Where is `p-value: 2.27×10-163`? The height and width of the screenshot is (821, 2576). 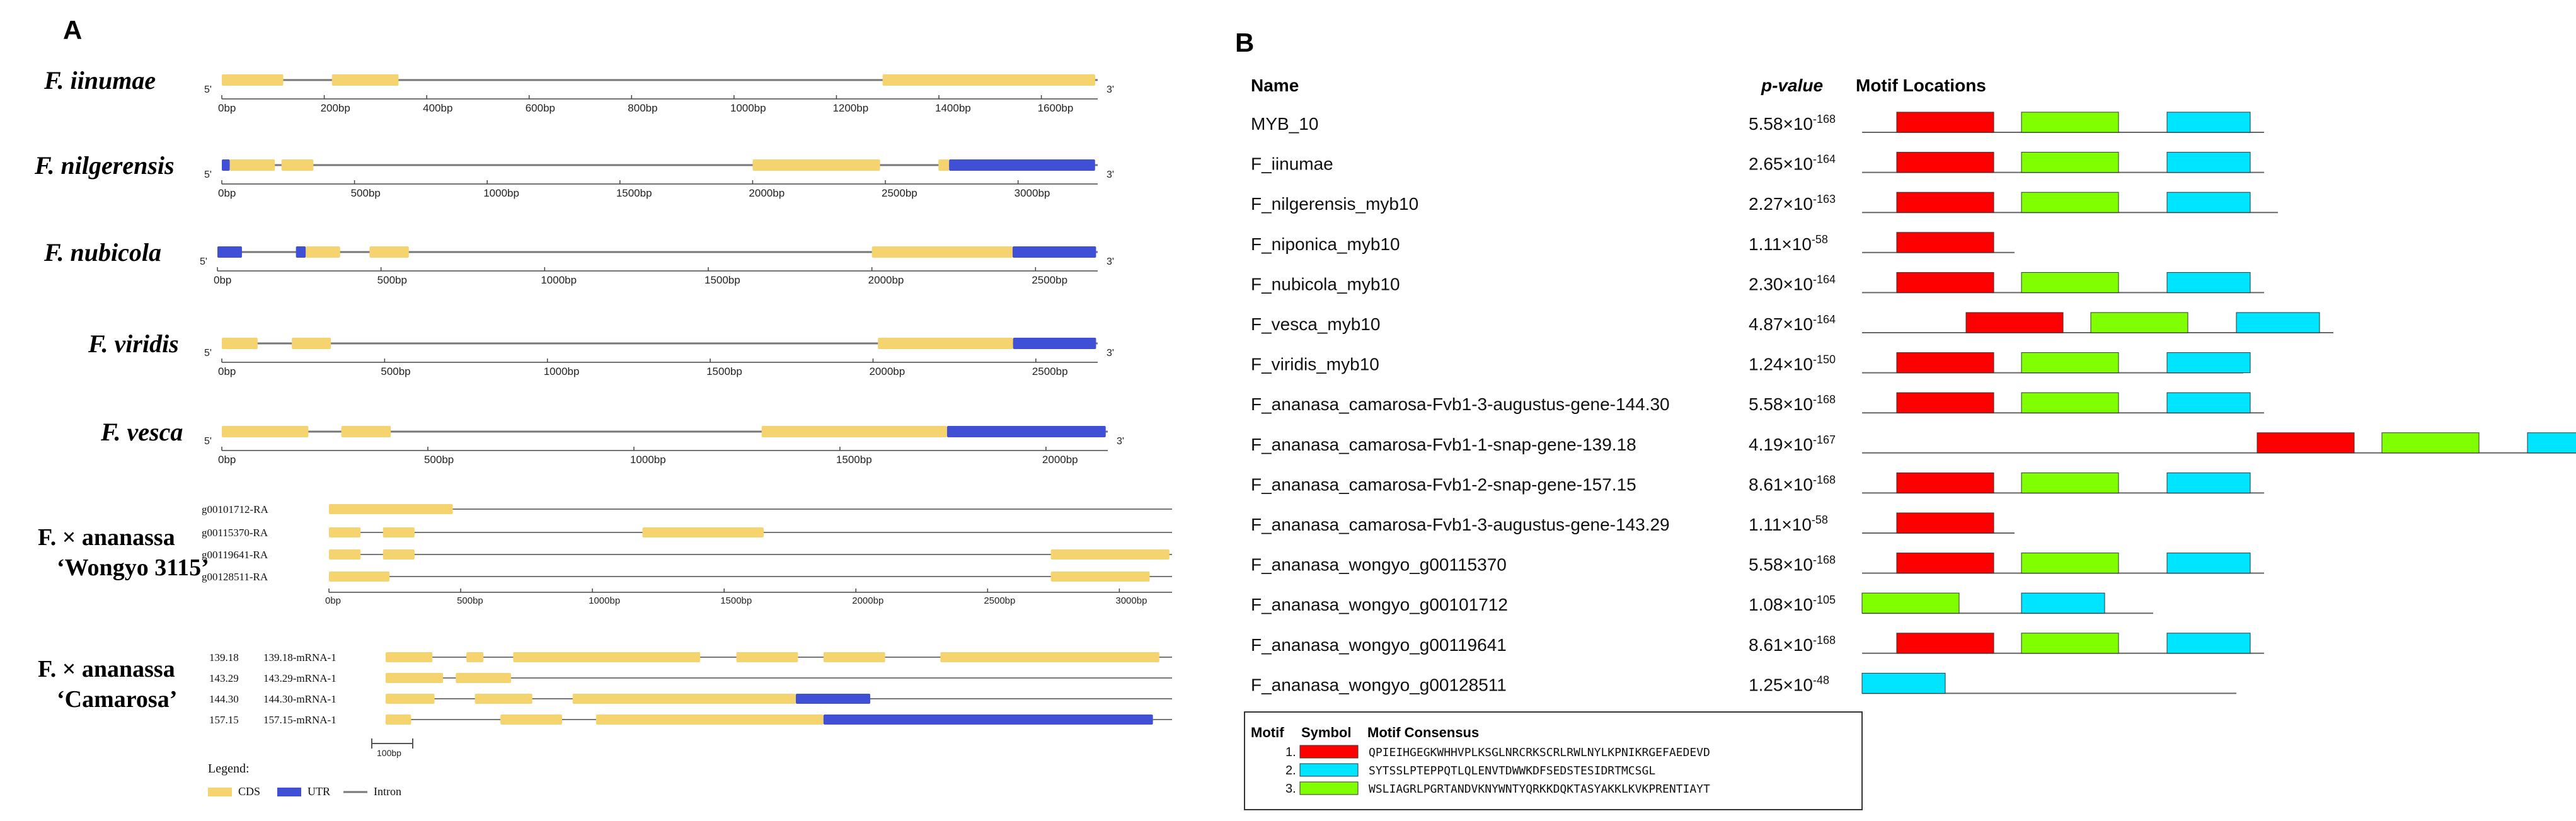 p-value: 2.27×10-163 is located at coordinates (1792, 203).